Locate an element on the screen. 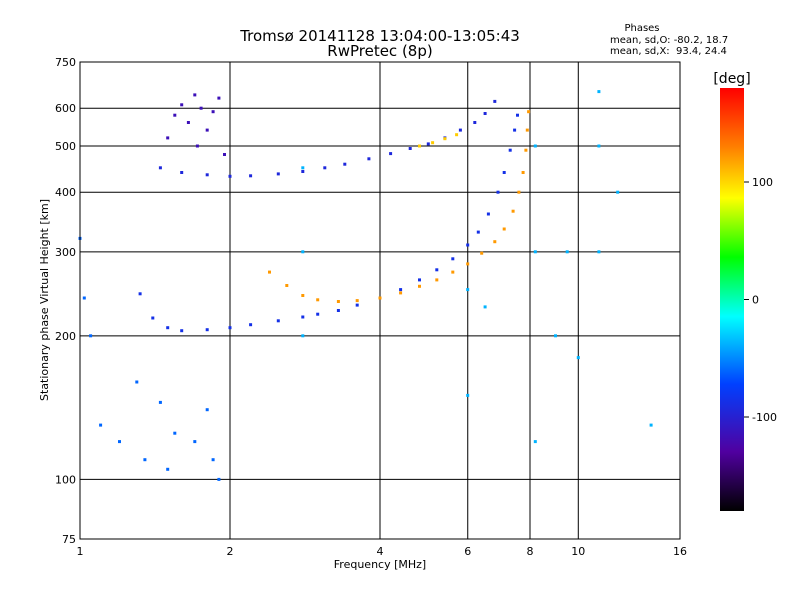 The height and width of the screenshot is (604, 800). y-tick-label: 300 is located at coordinates (65, 252).